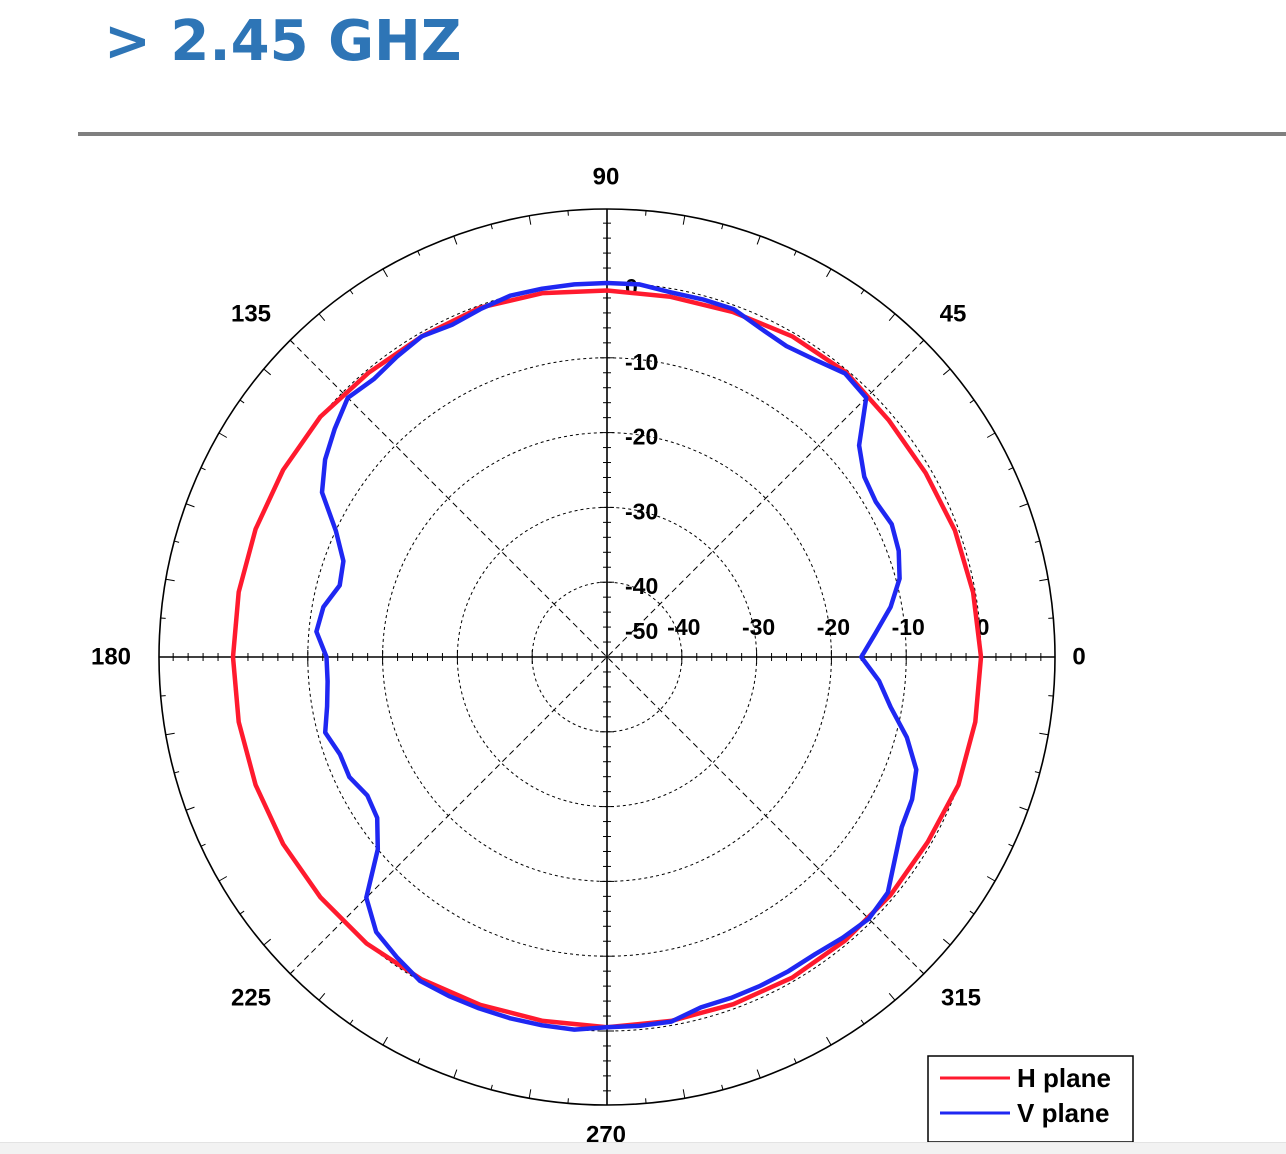 This screenshot has width=1286, height=1154. I want to click on radial-label-vertical: -30, so click(641, 511).